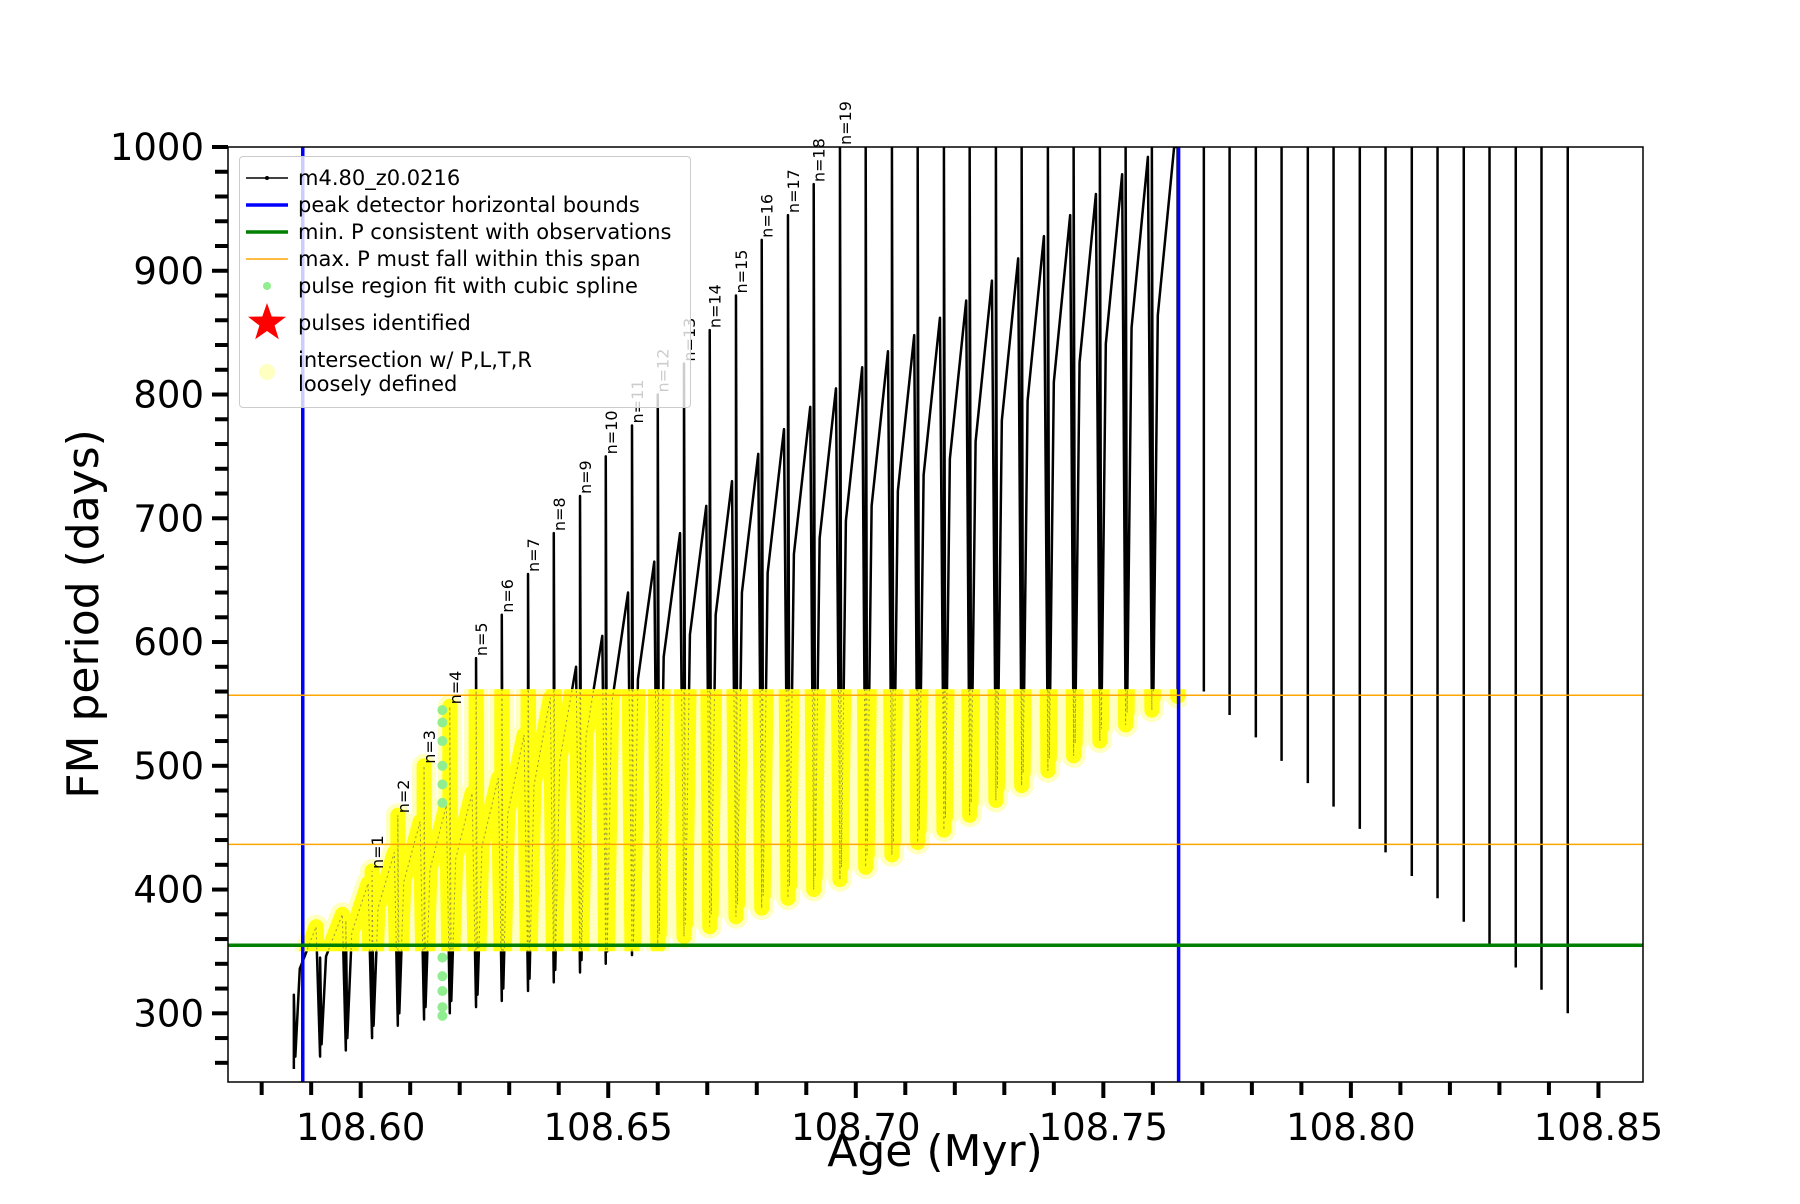 The height and width of the screenshot is (1204, 1800). I want to click on x-axis-label: Age (Myr), so click(935, 1151).